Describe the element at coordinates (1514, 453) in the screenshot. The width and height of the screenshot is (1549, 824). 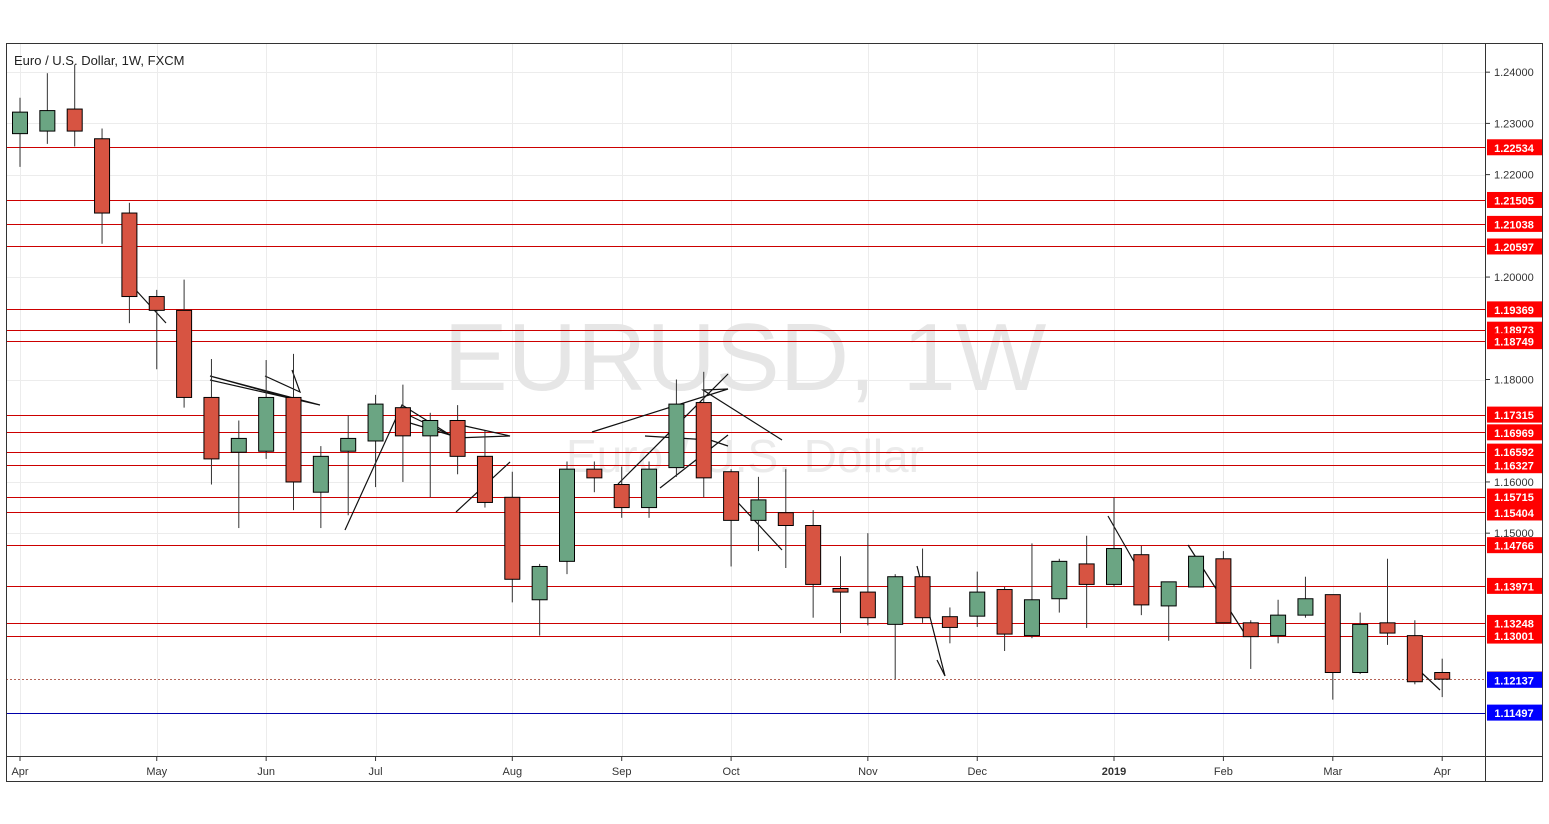
I see `horizontal-level-label: 1.16592` at that location.